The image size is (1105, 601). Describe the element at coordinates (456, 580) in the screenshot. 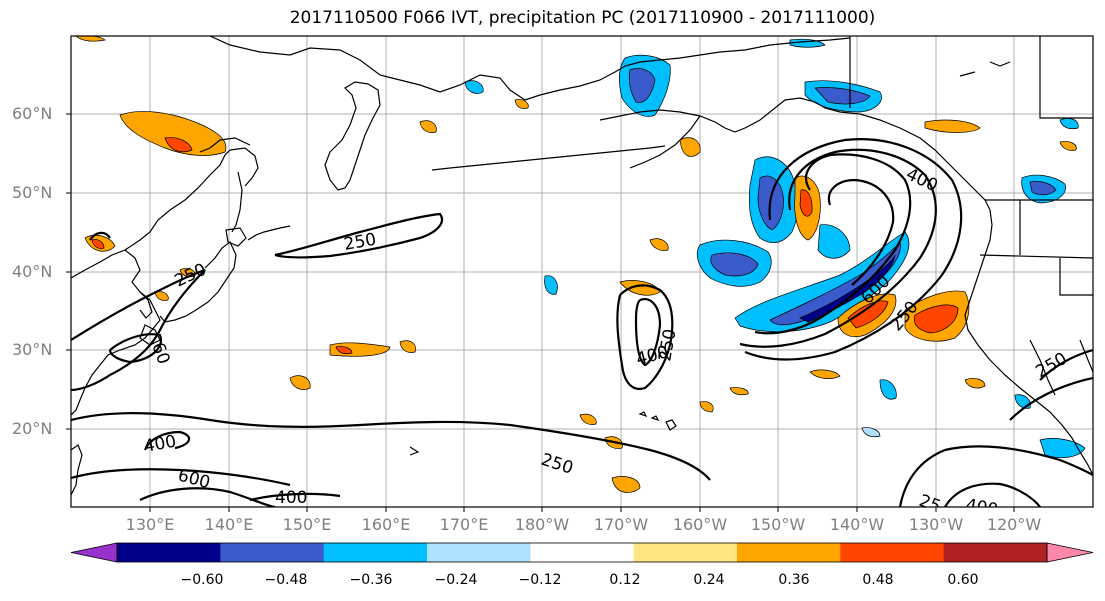

I see `colorbar-tick-label: −0.24` at that location.